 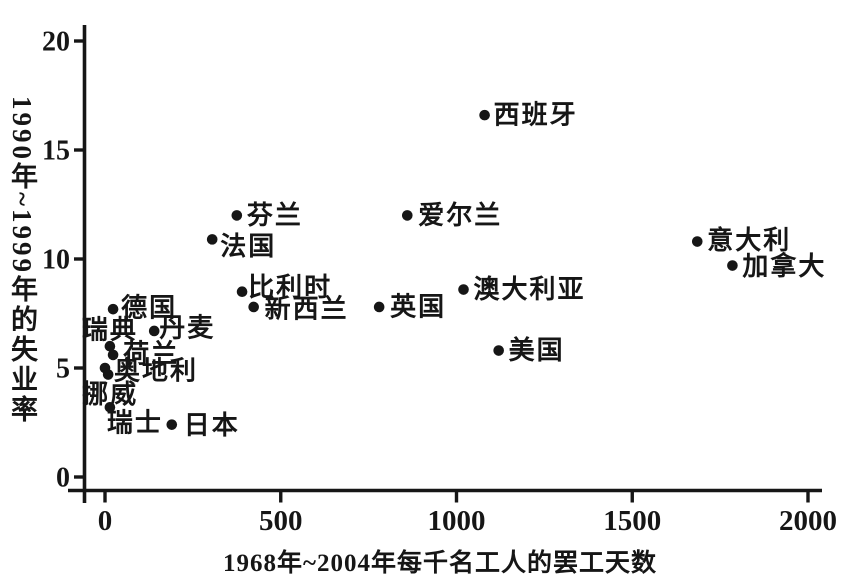 I want to click on label-canada: 加拿大, so click(x=784, y=266).